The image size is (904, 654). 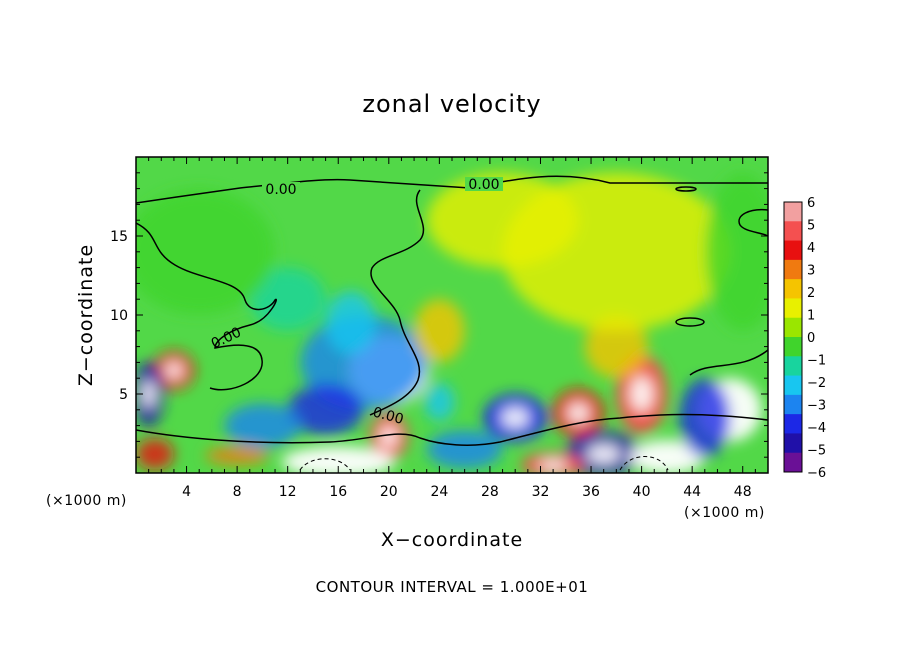 What do you see at coordinates (811, 271) in the screenshot?
I see `colorbar-label: 3` at bounding box center [811, 271].